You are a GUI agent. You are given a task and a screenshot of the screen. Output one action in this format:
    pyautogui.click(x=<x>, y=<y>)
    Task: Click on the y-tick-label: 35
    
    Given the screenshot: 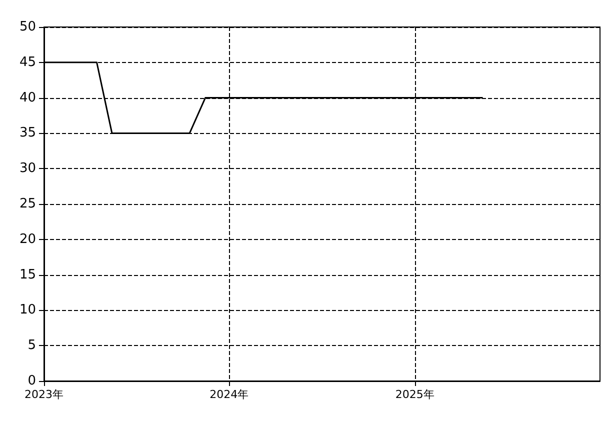 What is the action you would take?
    pyautogui.click(x=27, y=133)
    